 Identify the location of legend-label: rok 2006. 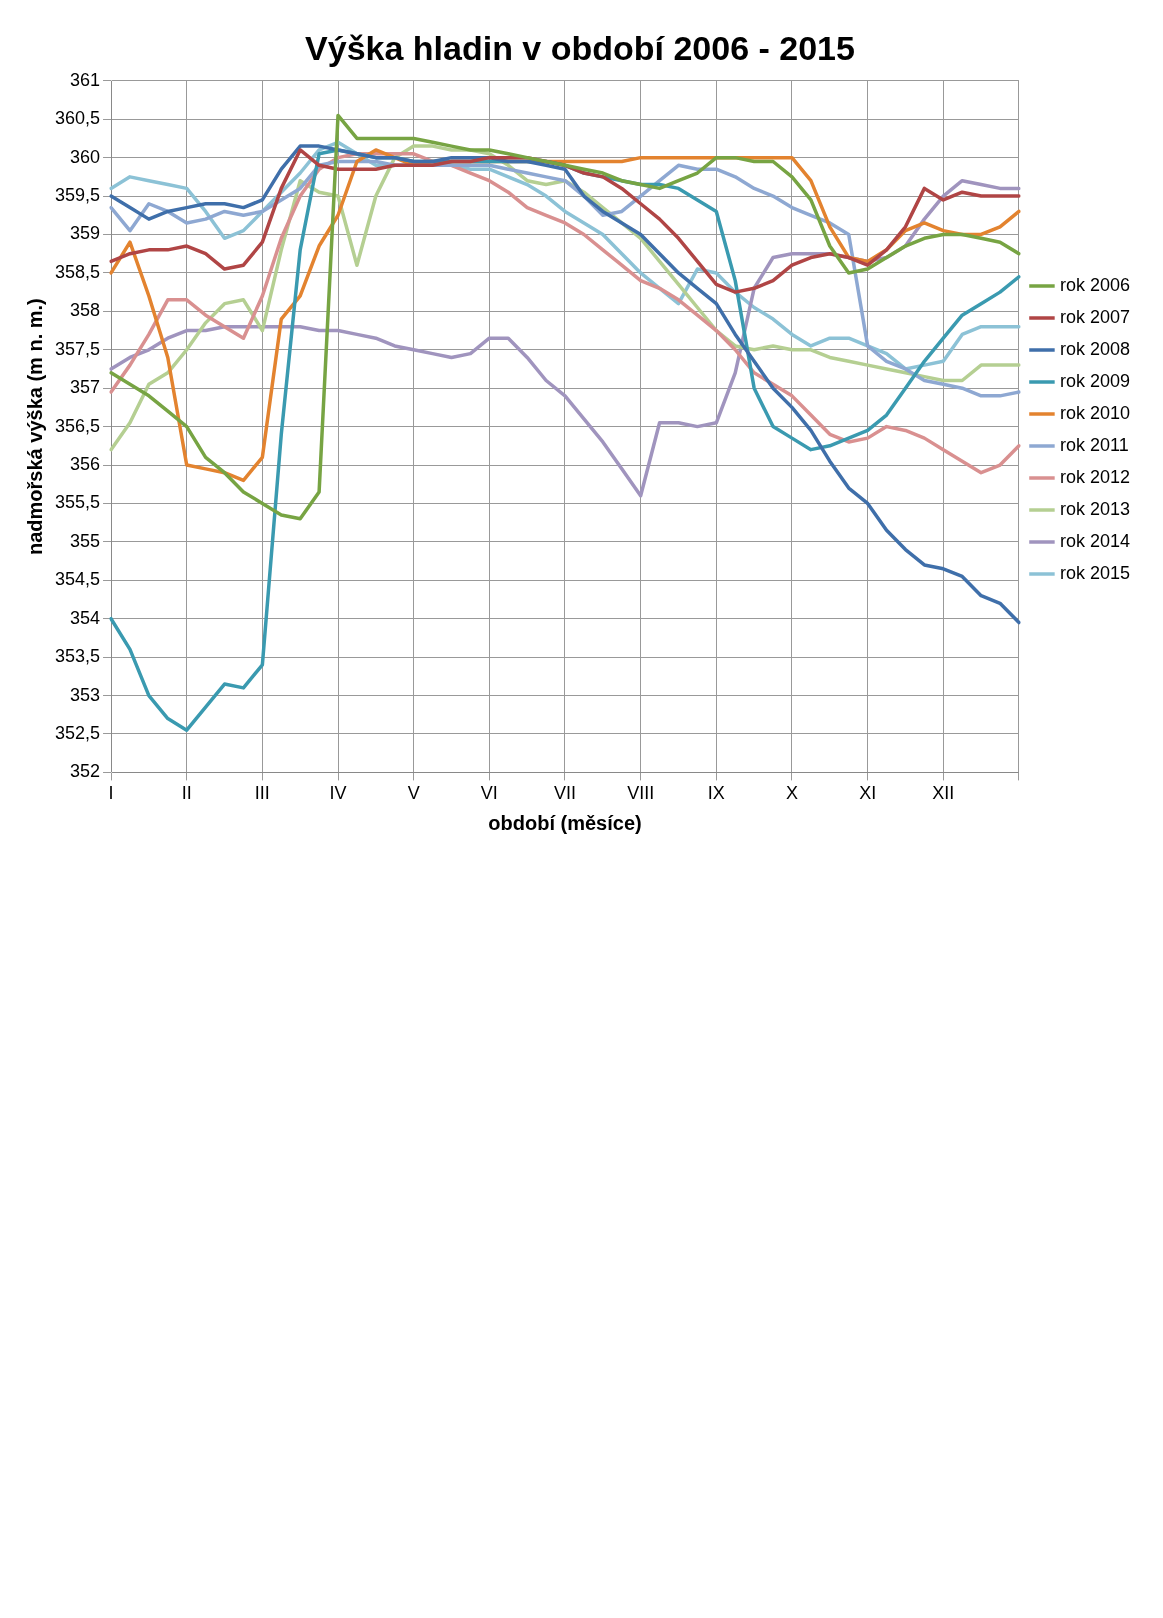
(1095, 284).